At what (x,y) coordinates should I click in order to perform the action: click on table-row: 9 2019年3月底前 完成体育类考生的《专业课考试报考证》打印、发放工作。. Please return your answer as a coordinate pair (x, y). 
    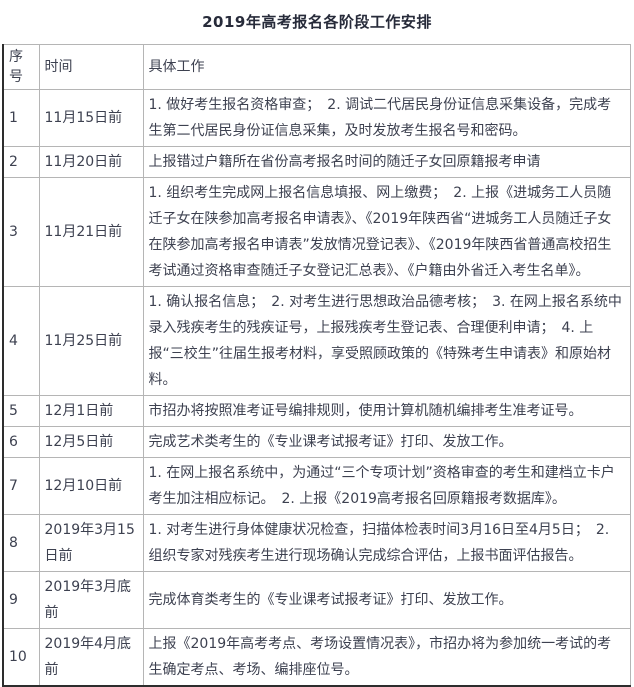
    Looking at the image, I should click on (316, 600).